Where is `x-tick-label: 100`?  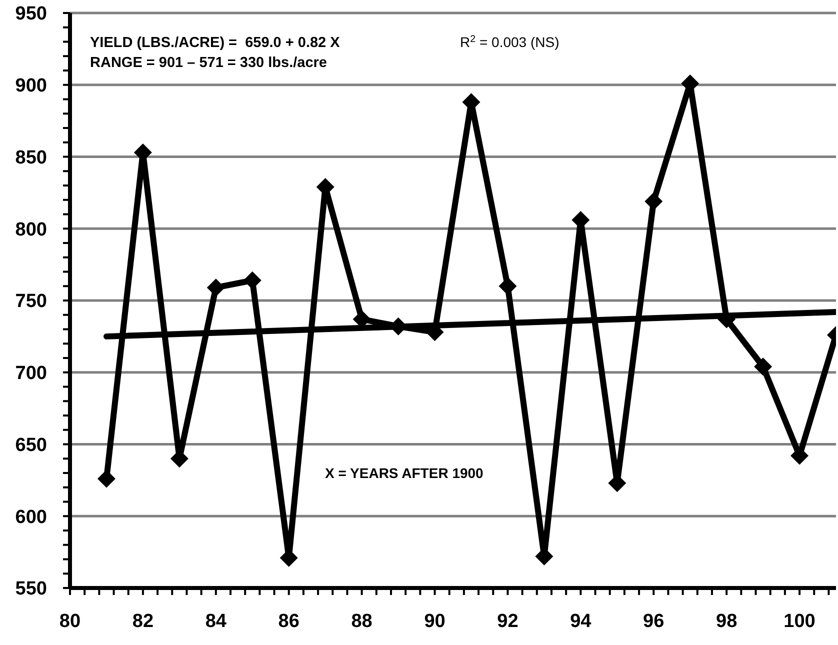
x-tick-label: 100 is located at coordinates (800, 621).